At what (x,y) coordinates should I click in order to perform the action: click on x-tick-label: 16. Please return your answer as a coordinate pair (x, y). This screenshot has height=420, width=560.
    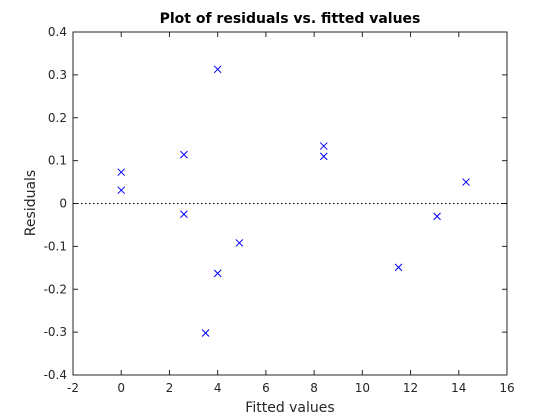
    Looking at the image, I should click on (506, 388).